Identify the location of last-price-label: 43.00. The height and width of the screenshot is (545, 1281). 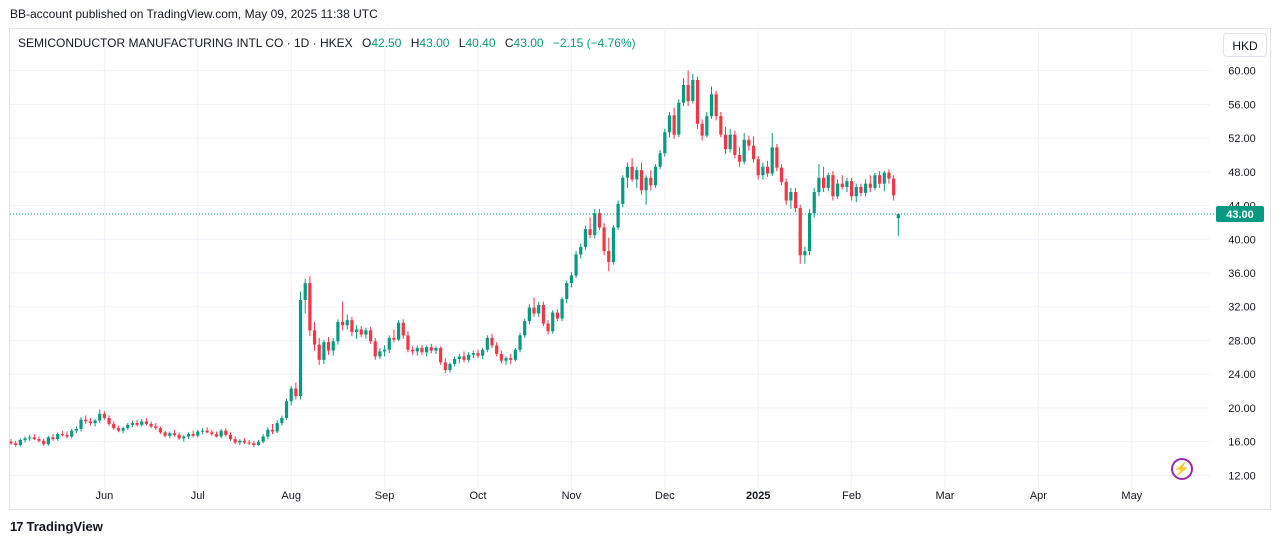
(1240, 215).